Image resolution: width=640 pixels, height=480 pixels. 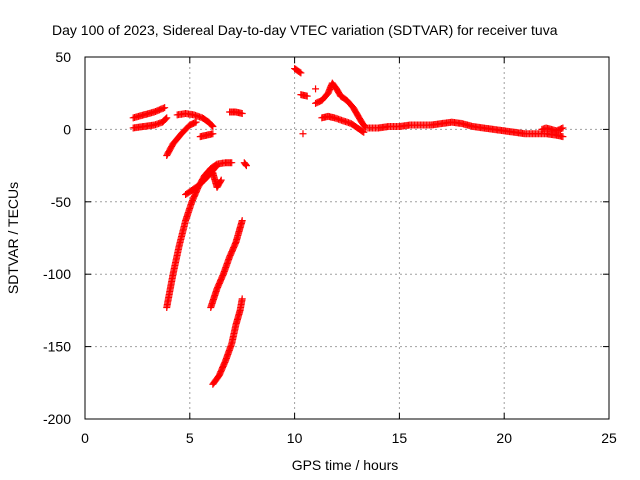 I want to click on y-tick-label: -50, so click(x=61, y=202).